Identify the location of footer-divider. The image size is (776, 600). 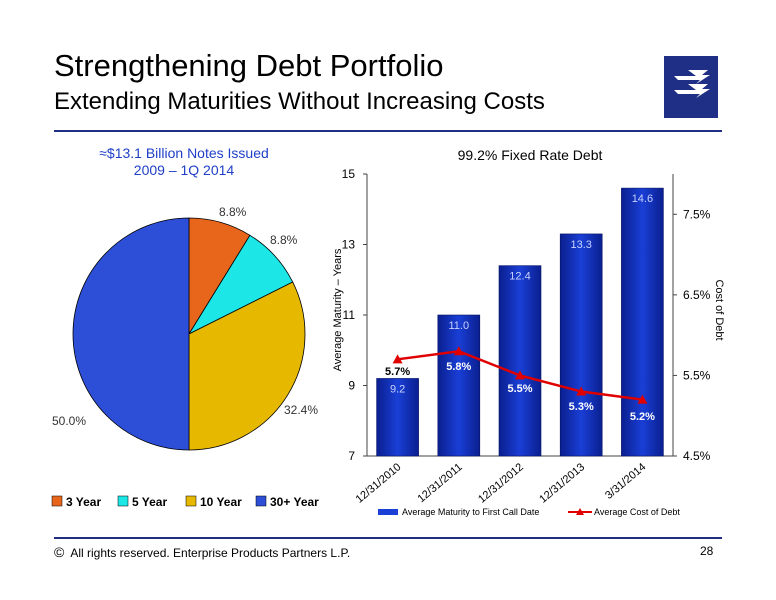
(388, 538).